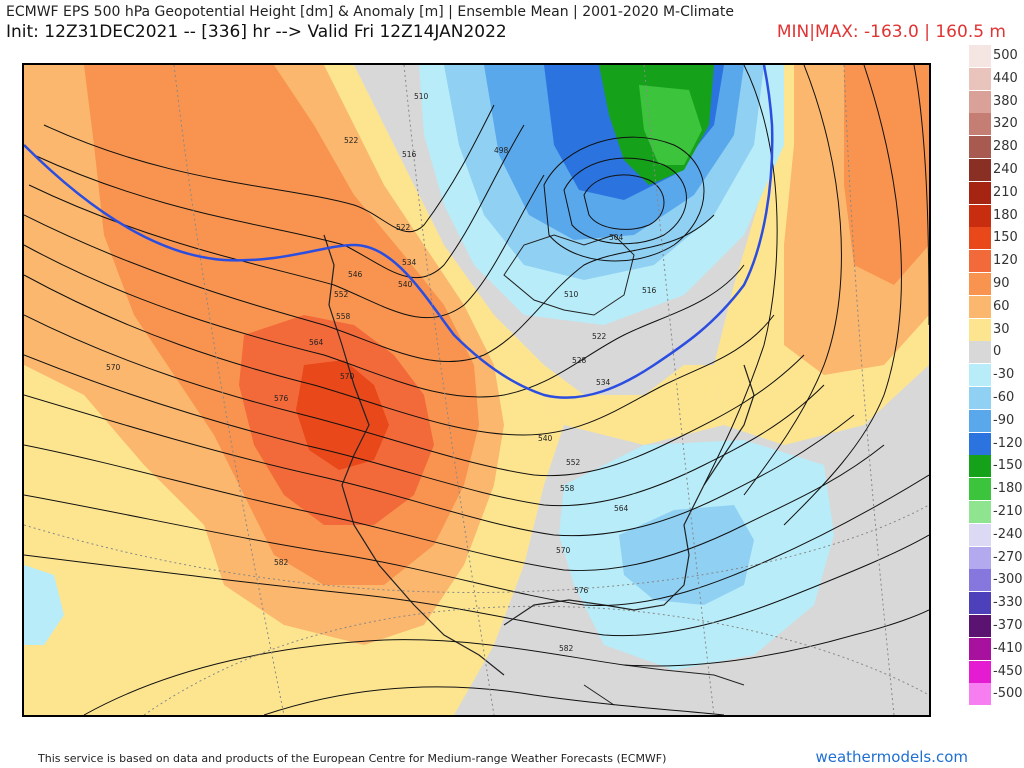 The width and height of the screenshot is (1024, 768). What do you see at coordinates (1005, 261) in the screenshot?
I see `legend-label: 120` at bounding box center [1005, 261].